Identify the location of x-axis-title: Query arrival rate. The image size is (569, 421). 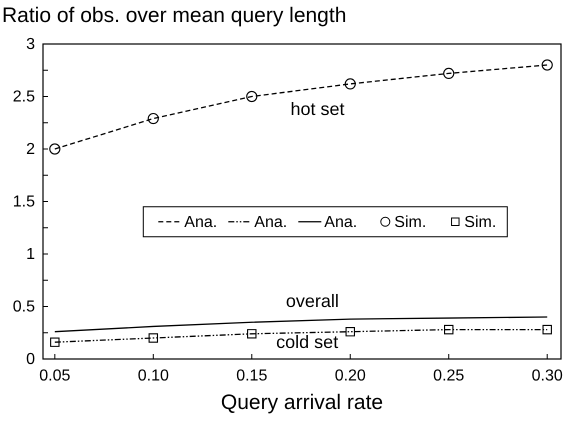
(302, 402).